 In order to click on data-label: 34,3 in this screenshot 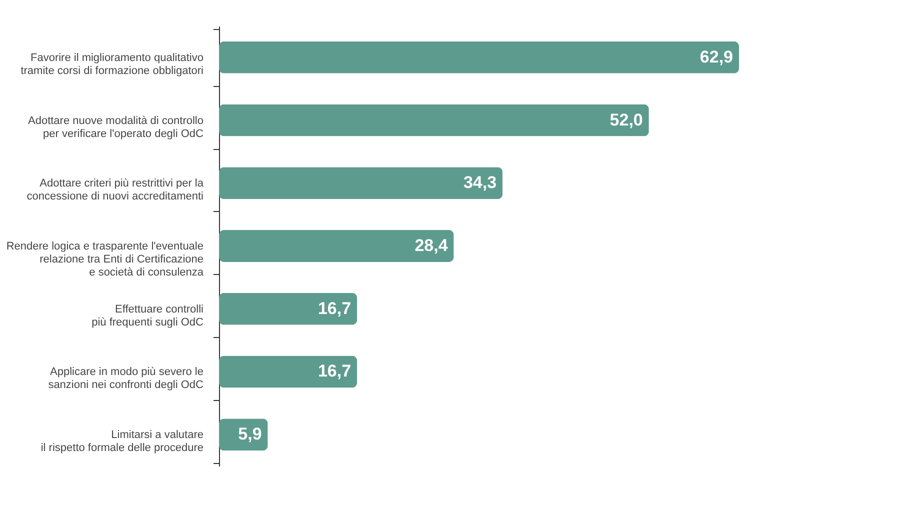, I will do `click(480, 182)`.